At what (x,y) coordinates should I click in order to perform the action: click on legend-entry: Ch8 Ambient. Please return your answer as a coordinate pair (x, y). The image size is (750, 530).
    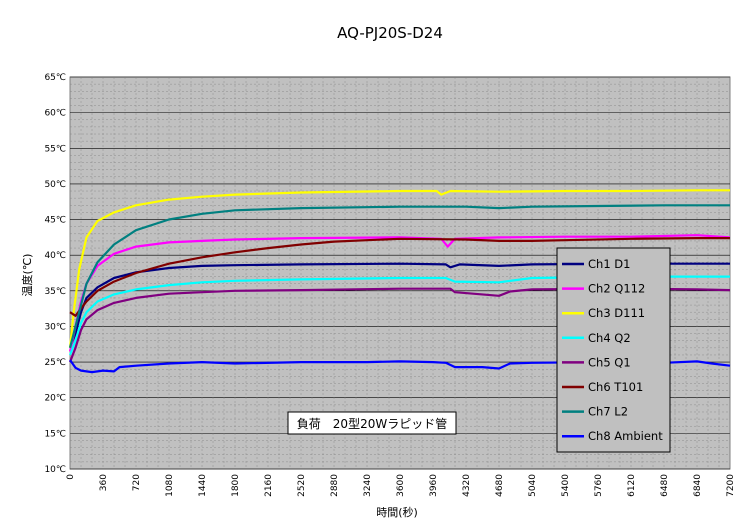
    Looking at the image, I should click on (625, 436).